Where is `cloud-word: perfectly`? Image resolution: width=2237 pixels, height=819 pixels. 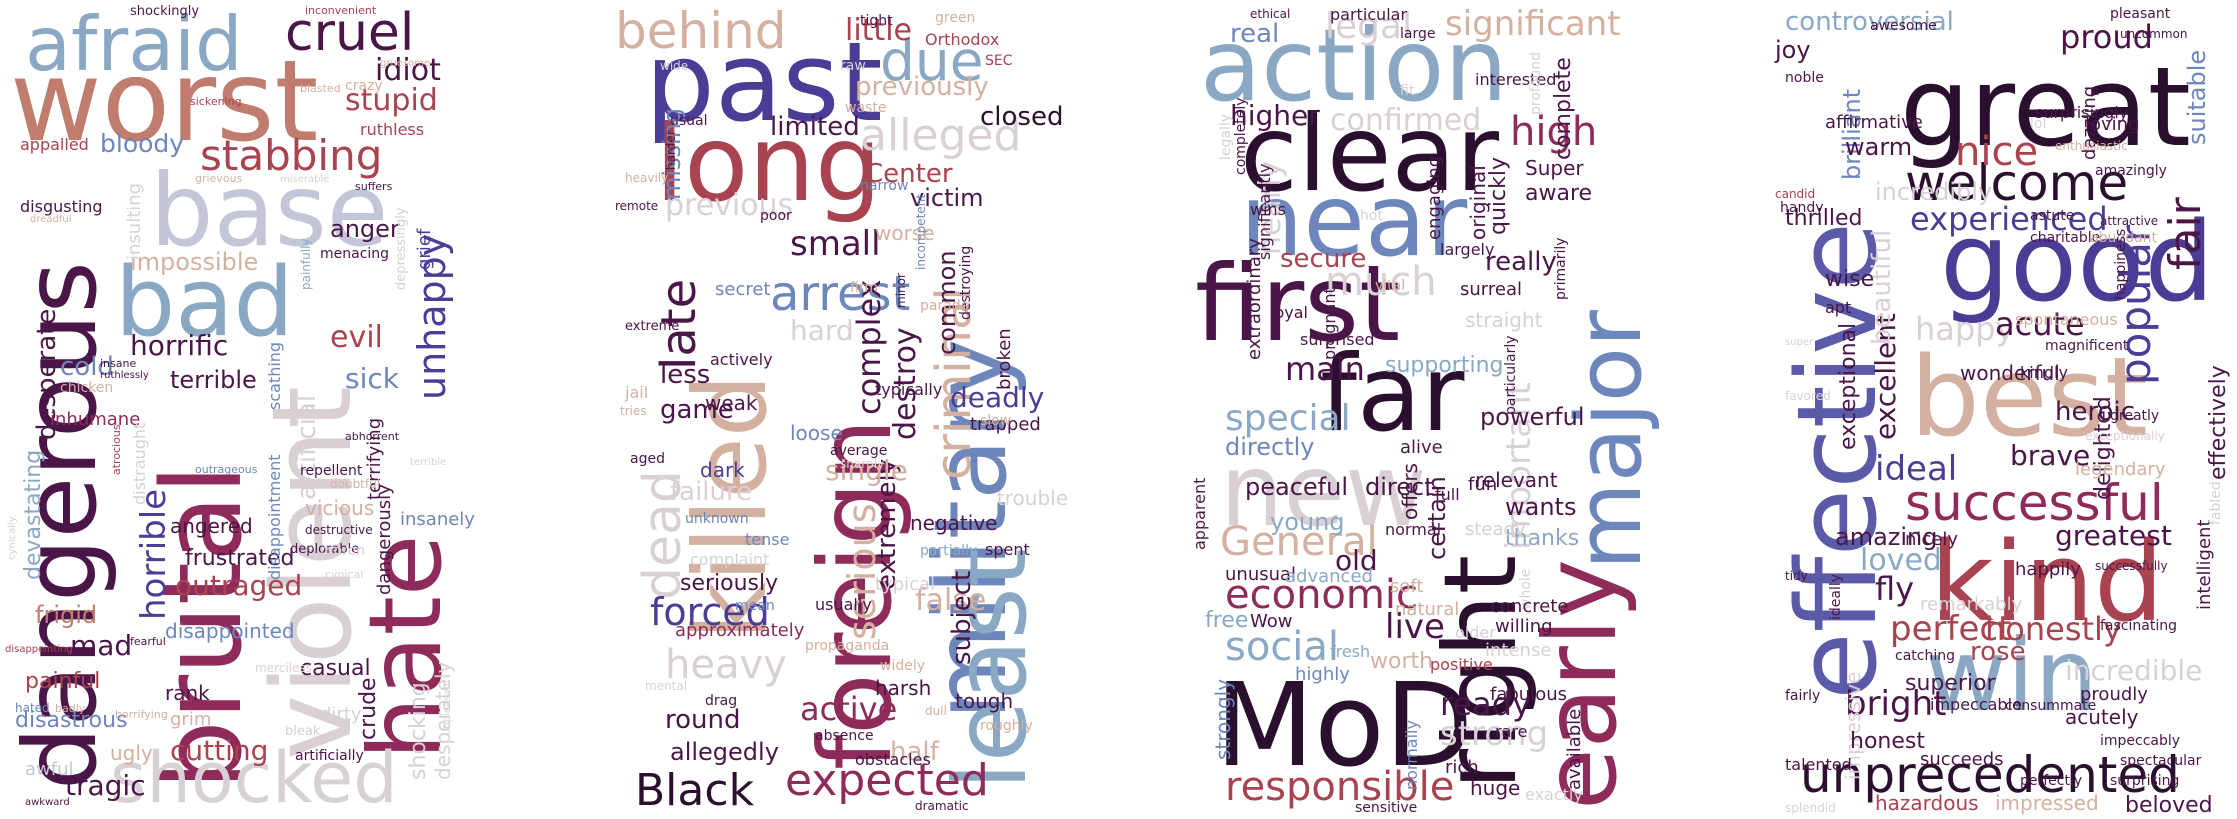
cloud-word: perfectly is located at coordinates (2051, 781).